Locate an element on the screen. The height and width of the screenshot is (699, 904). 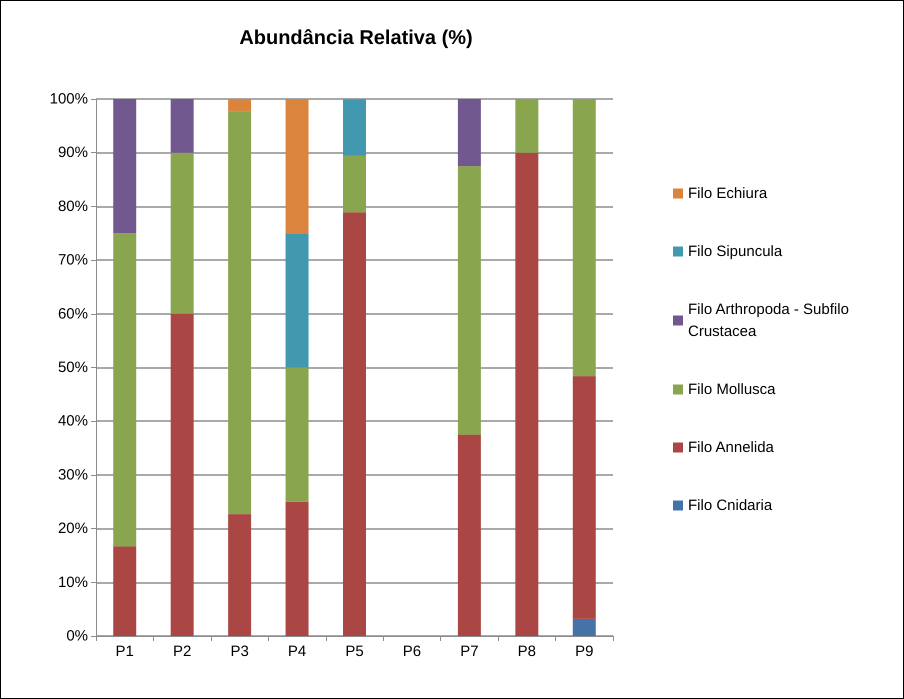
x-tick-label: P5 is located at coordinates (354, 651).